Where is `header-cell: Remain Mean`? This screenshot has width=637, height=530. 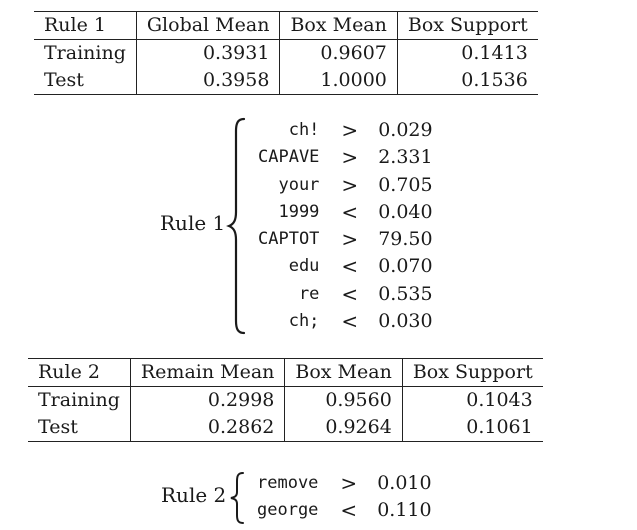 header-cell: Remain Mean is located at coordinates (208, 372).